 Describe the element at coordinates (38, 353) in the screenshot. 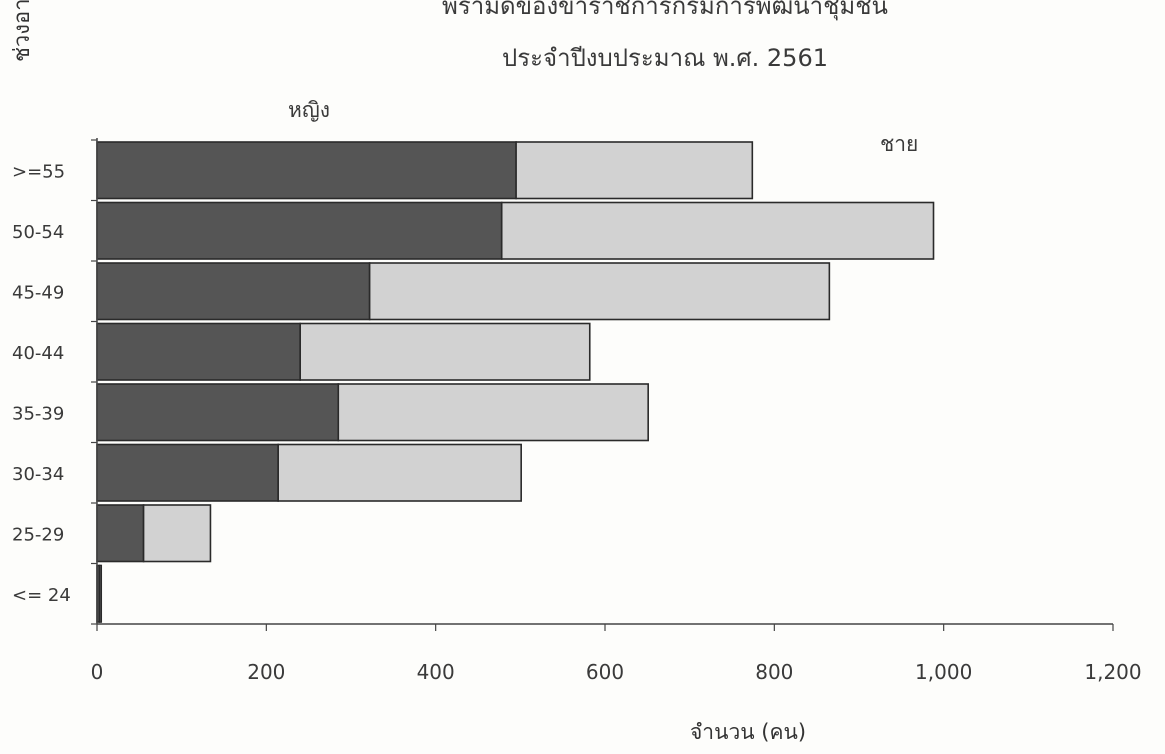

I see `y-tick-label-3: 40-44` at that location.